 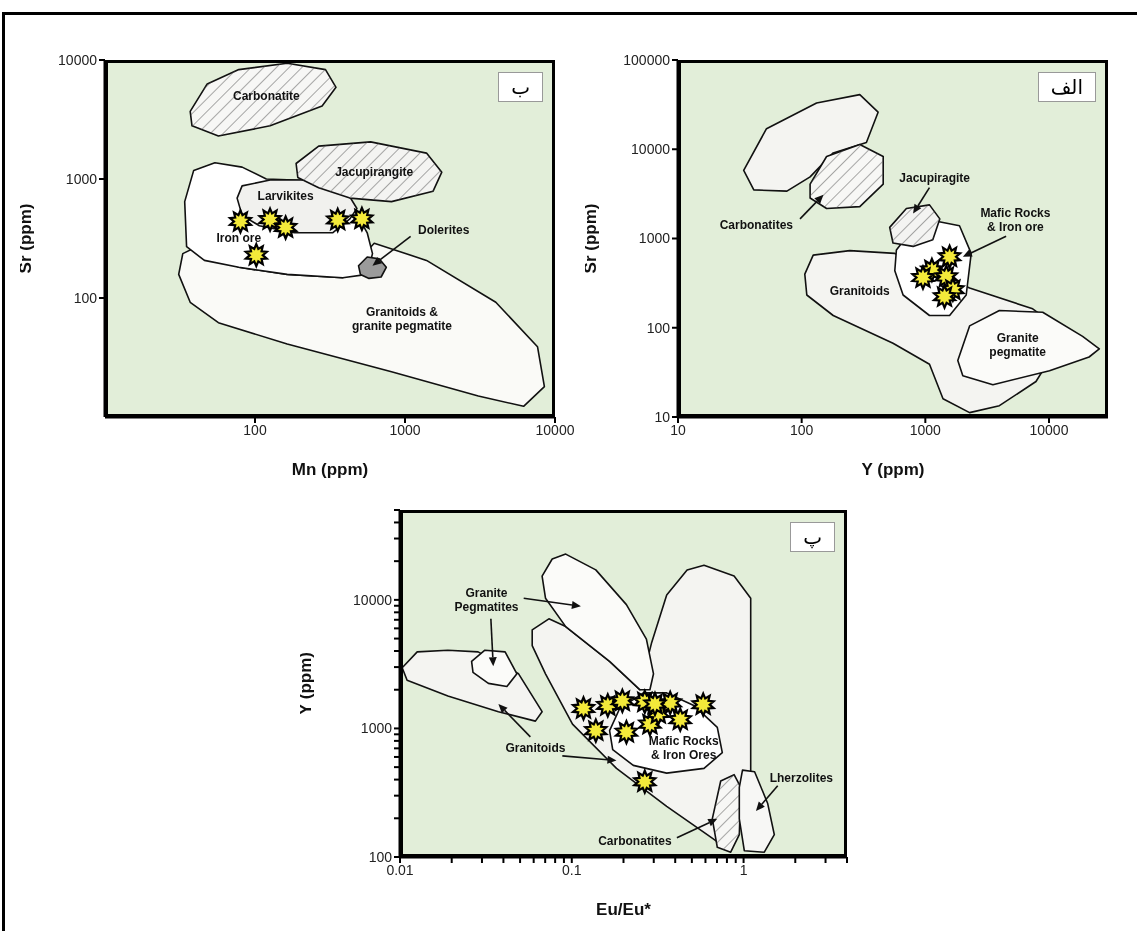 I want to click on x-tick-label: 0.1, so click(x=572, y=869).